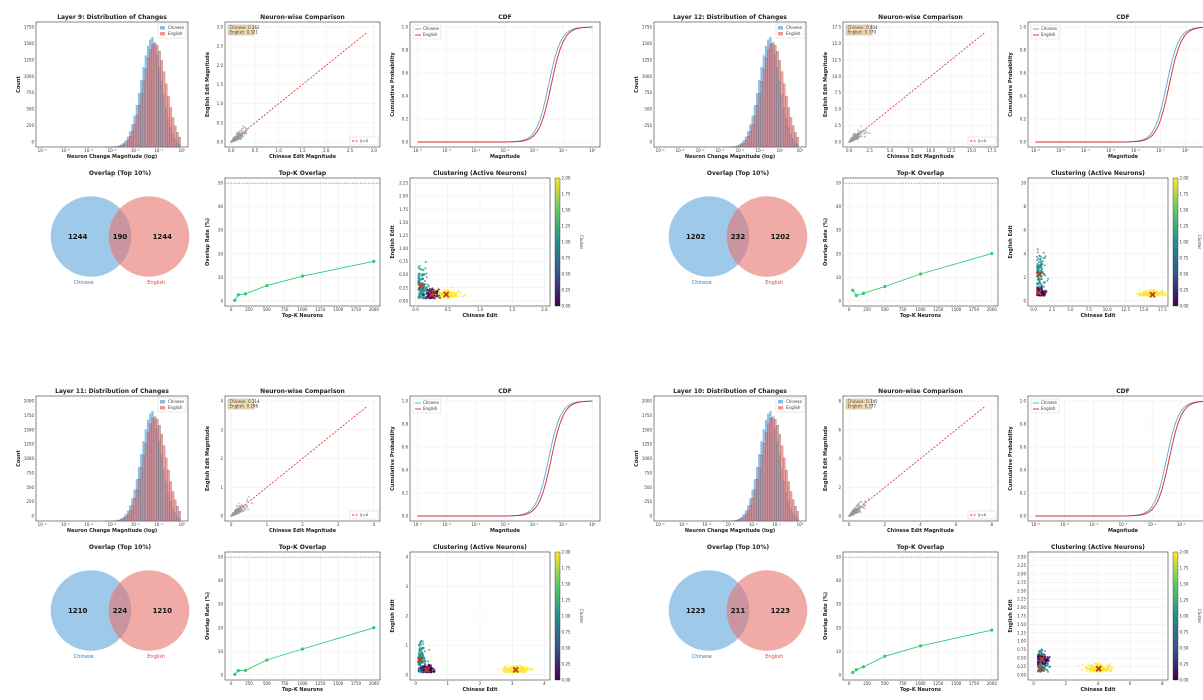 This screenshot has height=700, width=1203. What do you see at coordinates (836, 43) in the screenshot?
I see `y-tick-label: 15.0` at bounding box center [836, 43].